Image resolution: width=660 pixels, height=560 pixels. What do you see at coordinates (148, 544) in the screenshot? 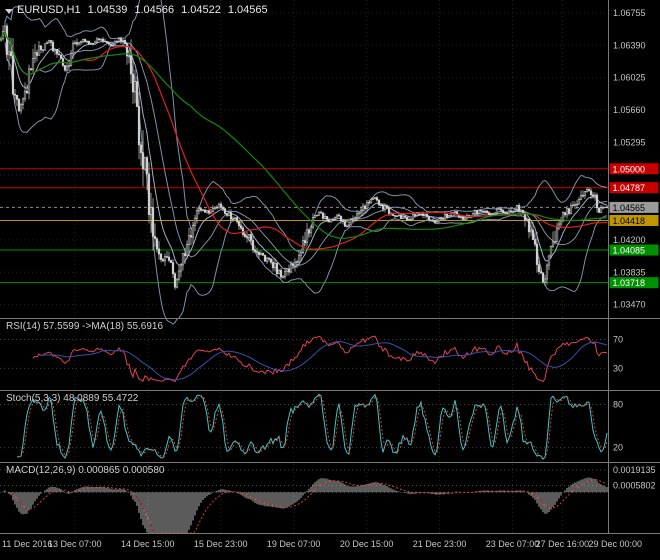
I see `time-axis-label: 14 Dec 15:00` at bounding box center [148, 544].